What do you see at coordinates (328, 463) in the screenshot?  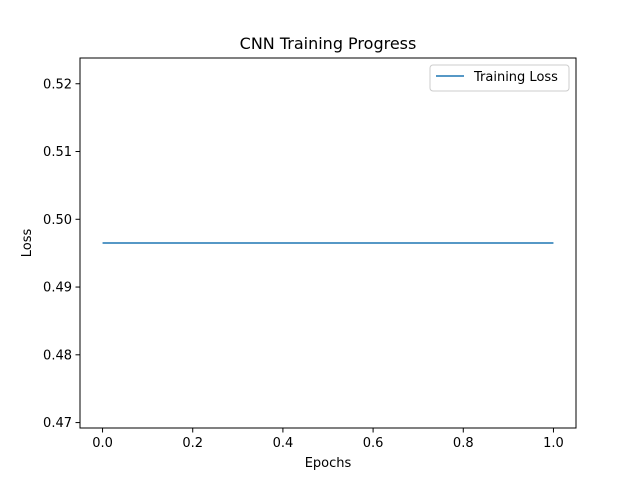 I see `x-axis-label: Epochs` at bounding box center [328, 463].